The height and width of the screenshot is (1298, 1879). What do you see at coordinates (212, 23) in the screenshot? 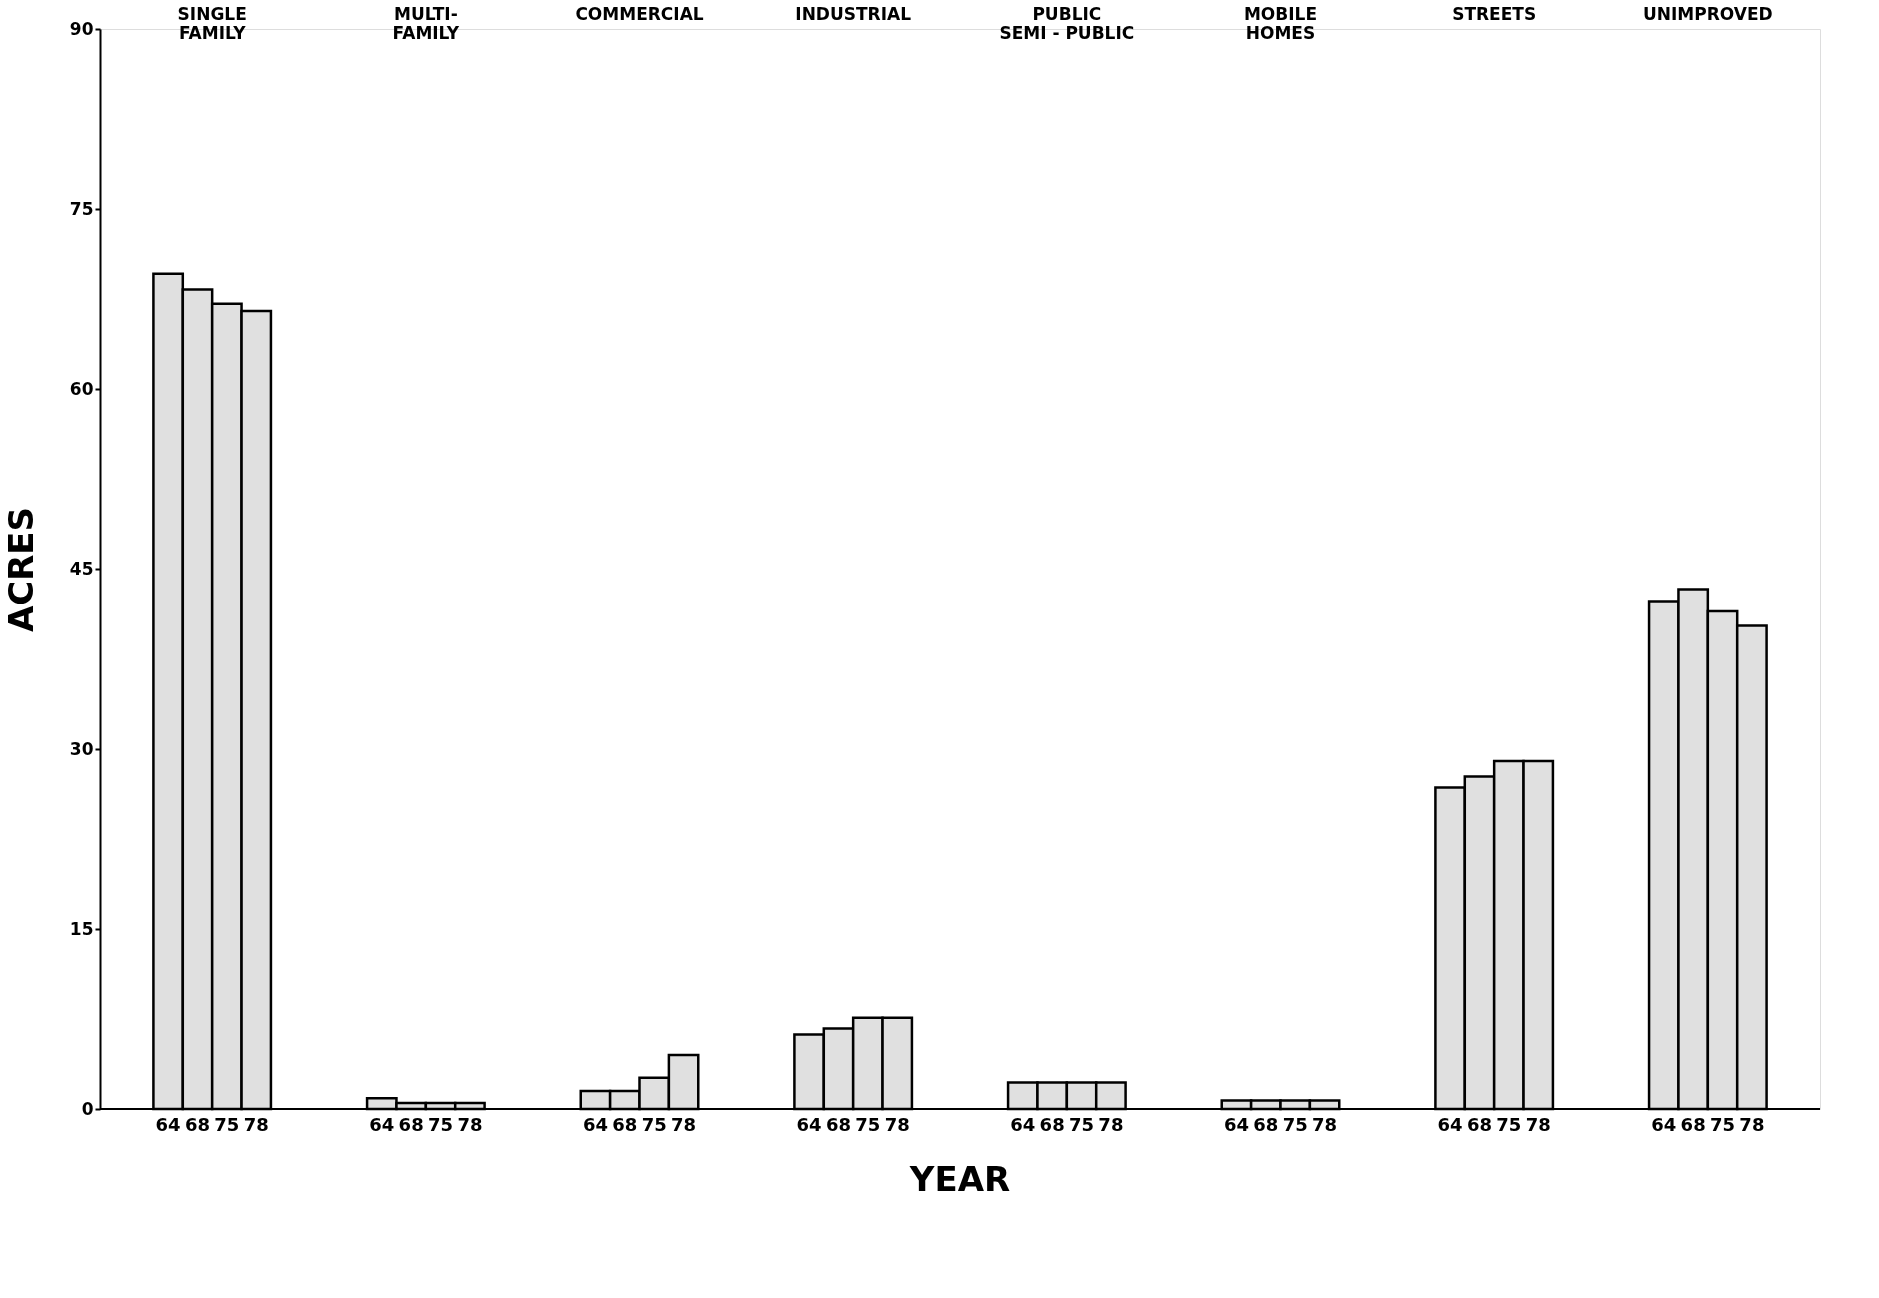
I see `x-tick-label: SINGLE FAMILY` at bounding box center [212, 23].